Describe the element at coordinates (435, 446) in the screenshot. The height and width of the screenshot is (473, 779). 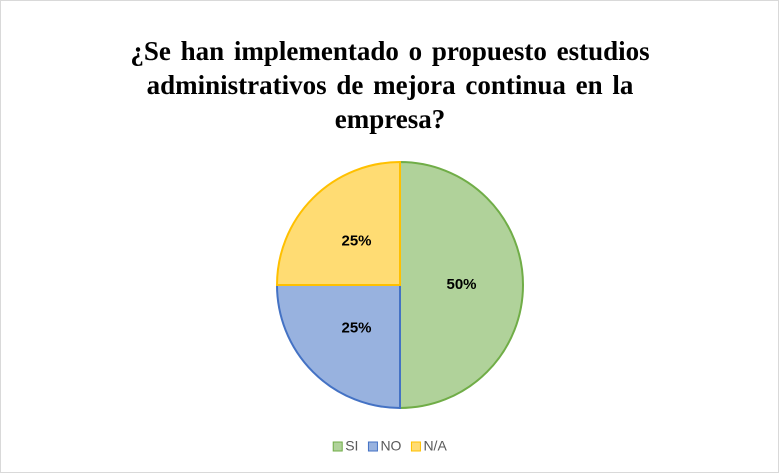
I see `legend-label: N/A` at that location.